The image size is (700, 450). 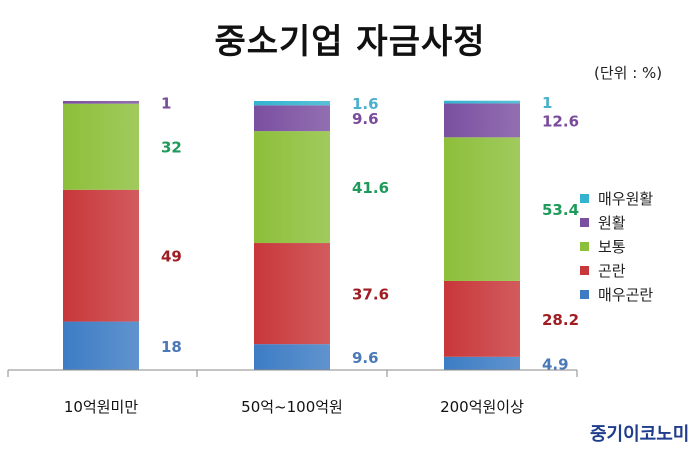 I want to click on legend-label: 원활, so click(x=612, y=222).